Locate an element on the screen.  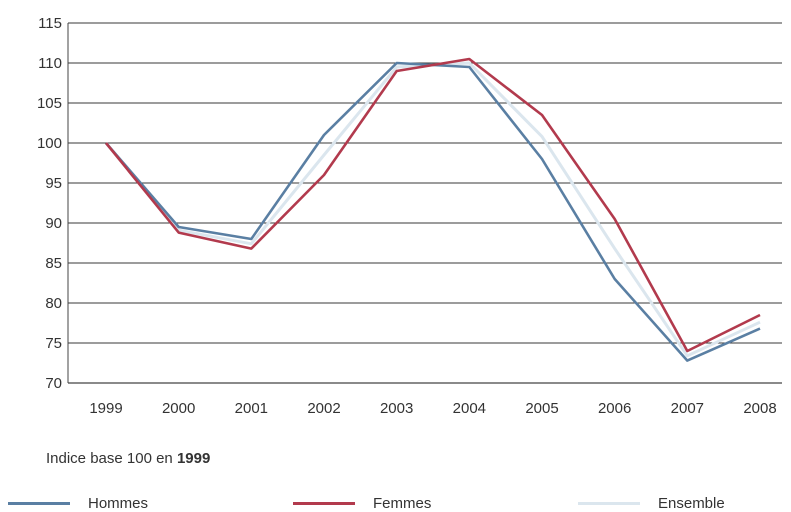
legend-item-femmes: Femmes is located at coordinates (362, 503).